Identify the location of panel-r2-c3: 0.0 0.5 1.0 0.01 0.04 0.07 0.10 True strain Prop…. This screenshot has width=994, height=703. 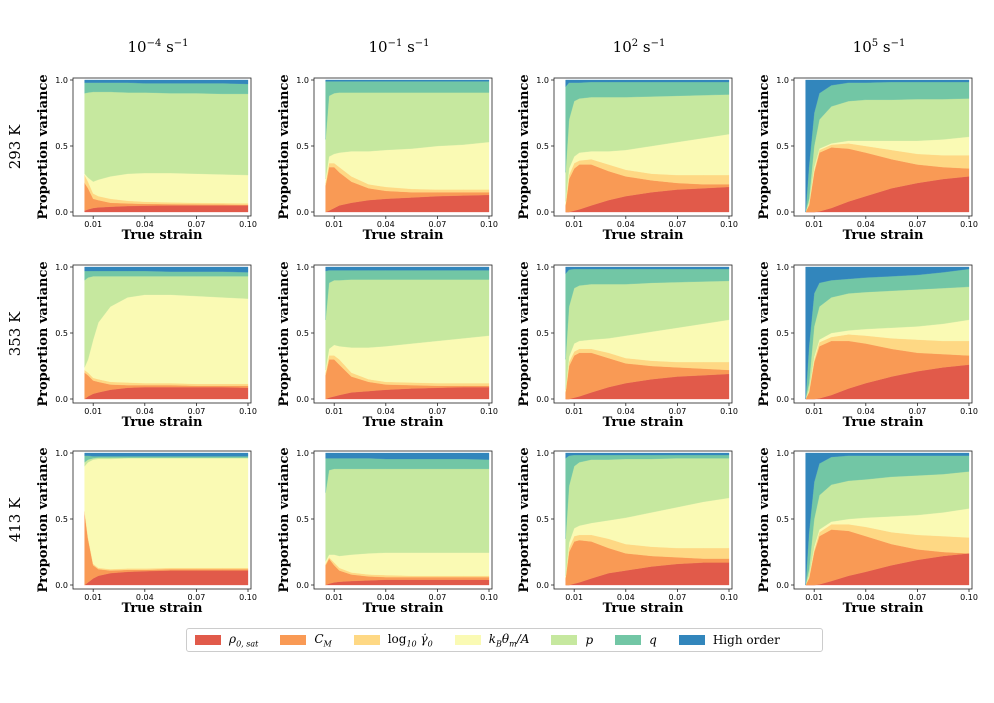
(867, 531).